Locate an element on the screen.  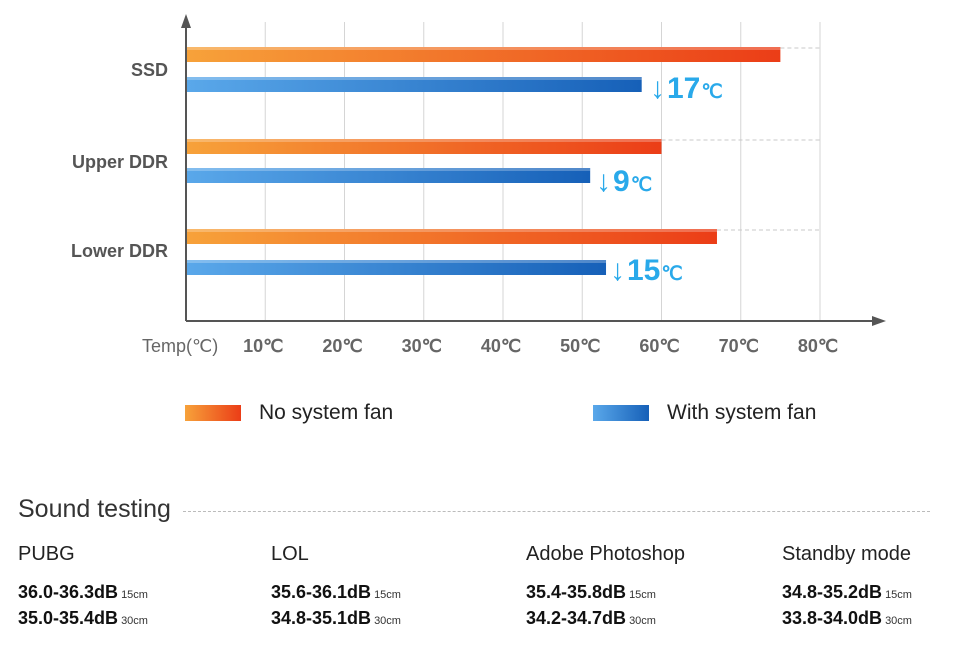
x-tick-label: 50℃ is located at coordinates (580, 346).